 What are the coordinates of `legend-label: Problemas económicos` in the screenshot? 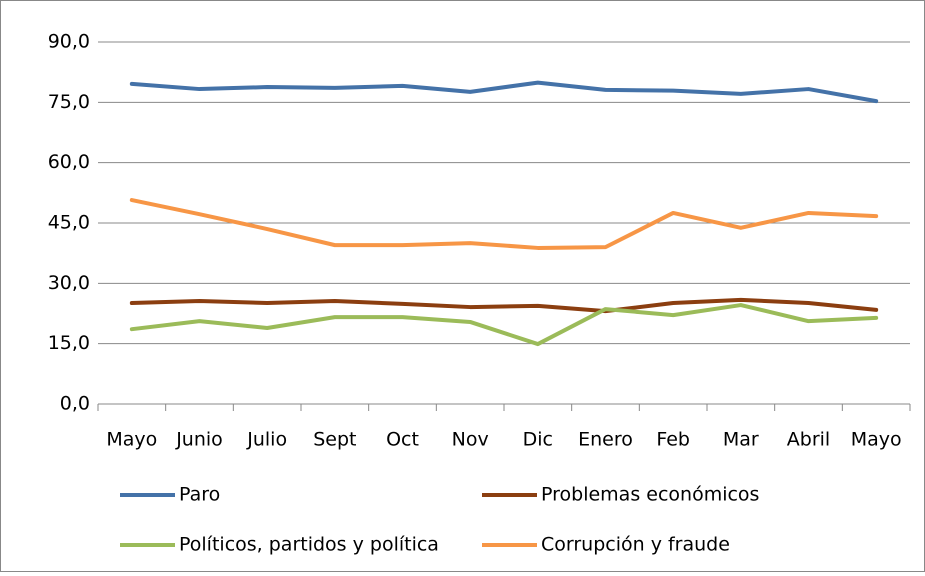 It's located at (650, 495).